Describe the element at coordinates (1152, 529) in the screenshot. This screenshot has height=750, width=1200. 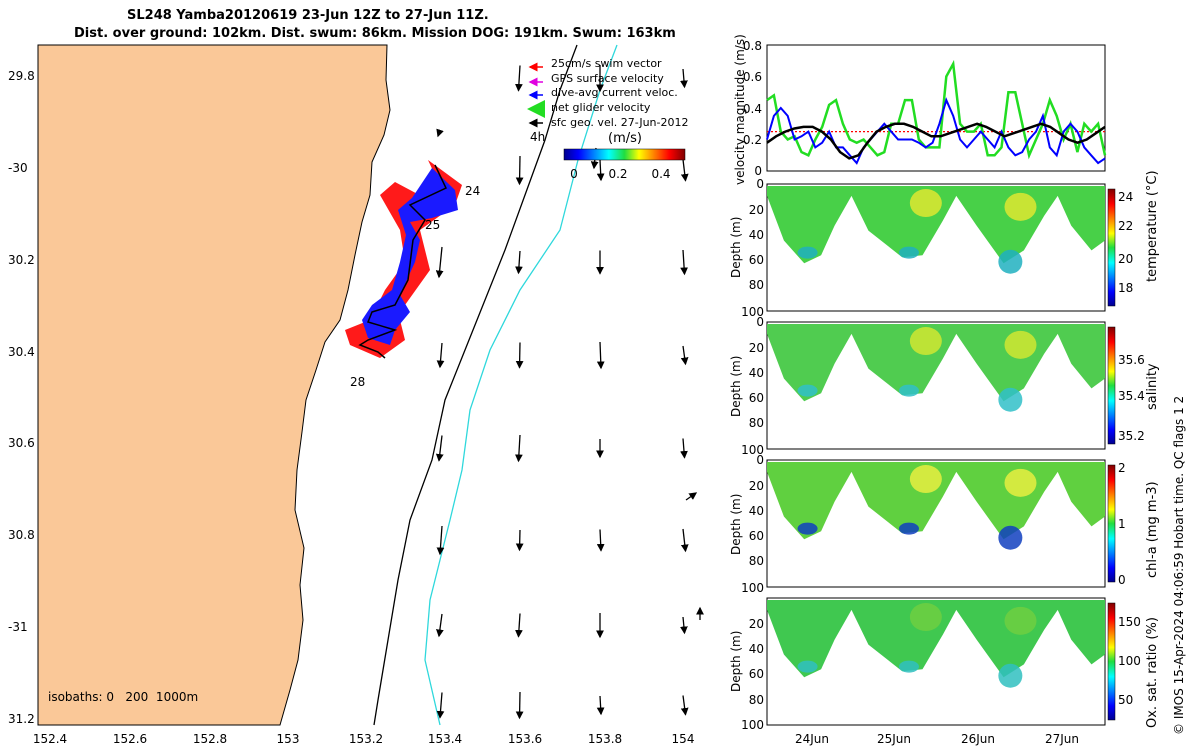
I see `colorbar-label: chl-a (mg m-3)` at that location.